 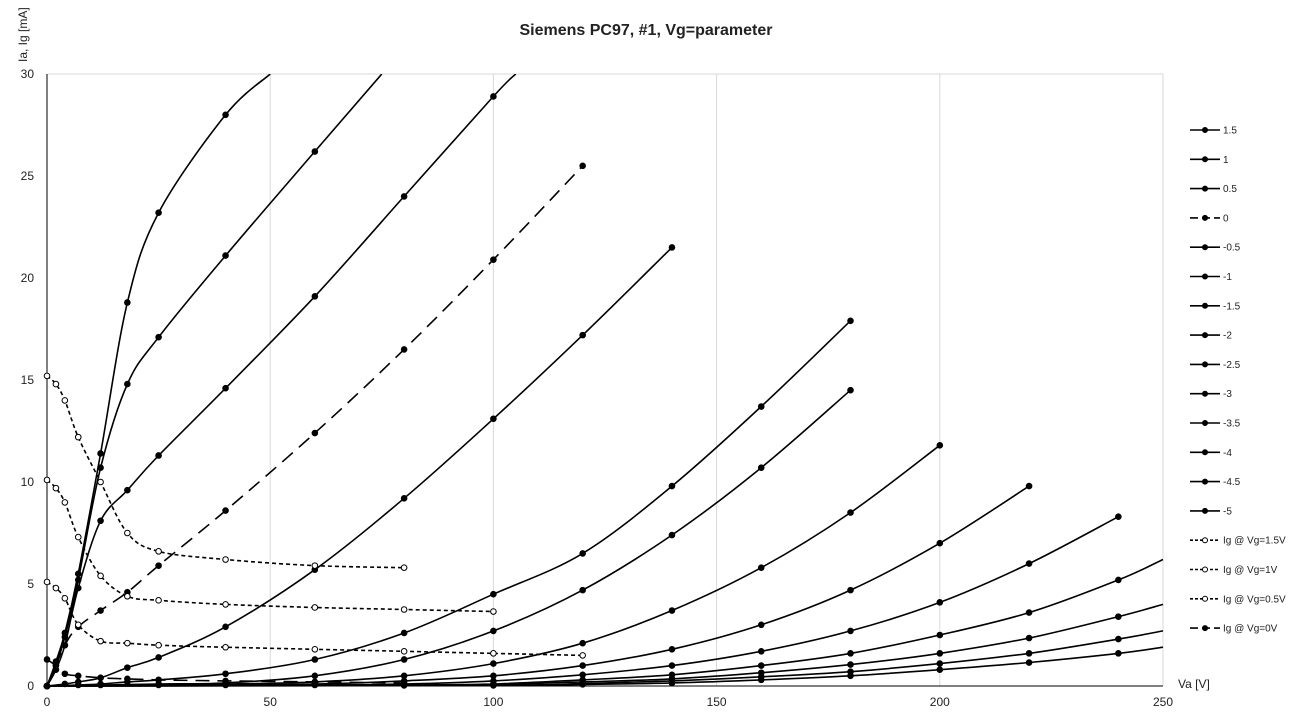 What do you see at coordinates (1215, 306) in the screenshot?
I see `legend-item: -1.5` at bounding box center [1215, 306].